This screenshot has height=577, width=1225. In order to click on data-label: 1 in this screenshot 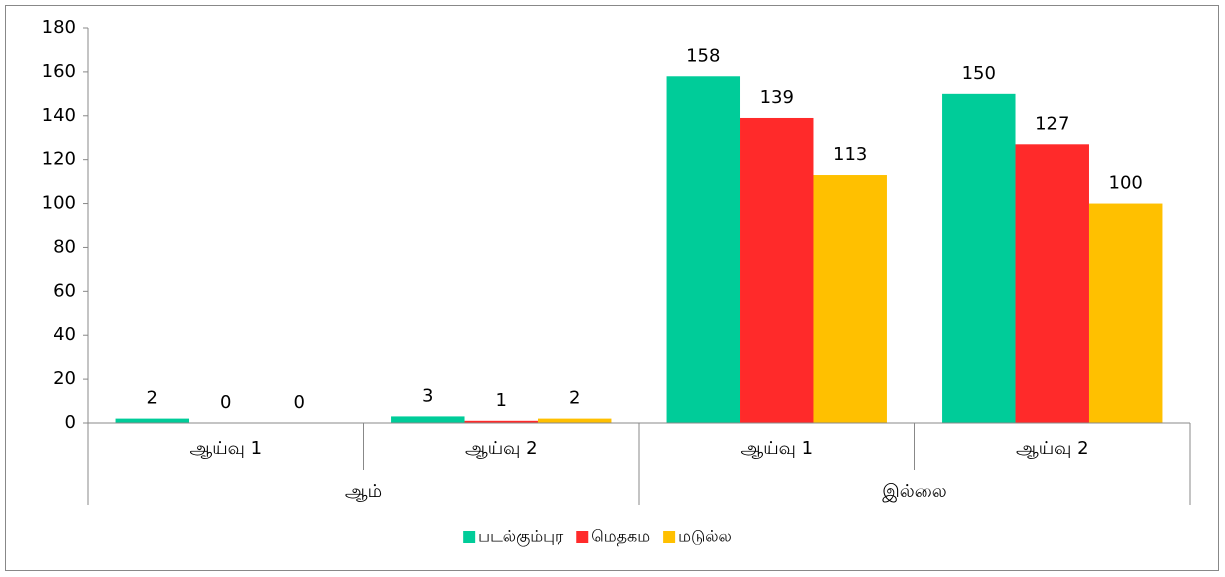, I will do `click(501, 400)`.